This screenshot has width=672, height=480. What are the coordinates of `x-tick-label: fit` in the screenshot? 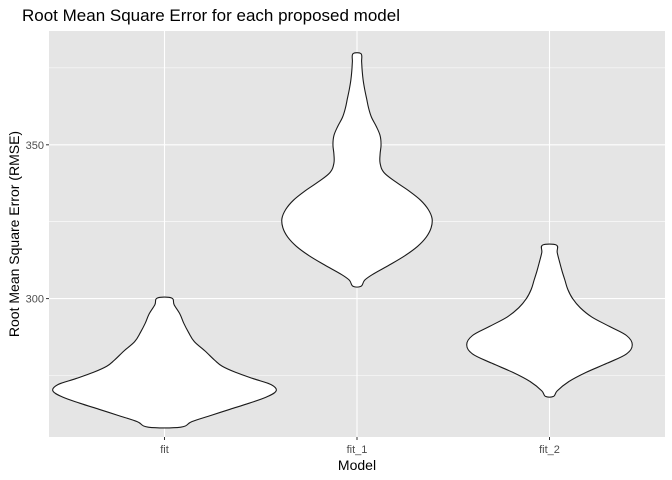 It's located at (164, 450).